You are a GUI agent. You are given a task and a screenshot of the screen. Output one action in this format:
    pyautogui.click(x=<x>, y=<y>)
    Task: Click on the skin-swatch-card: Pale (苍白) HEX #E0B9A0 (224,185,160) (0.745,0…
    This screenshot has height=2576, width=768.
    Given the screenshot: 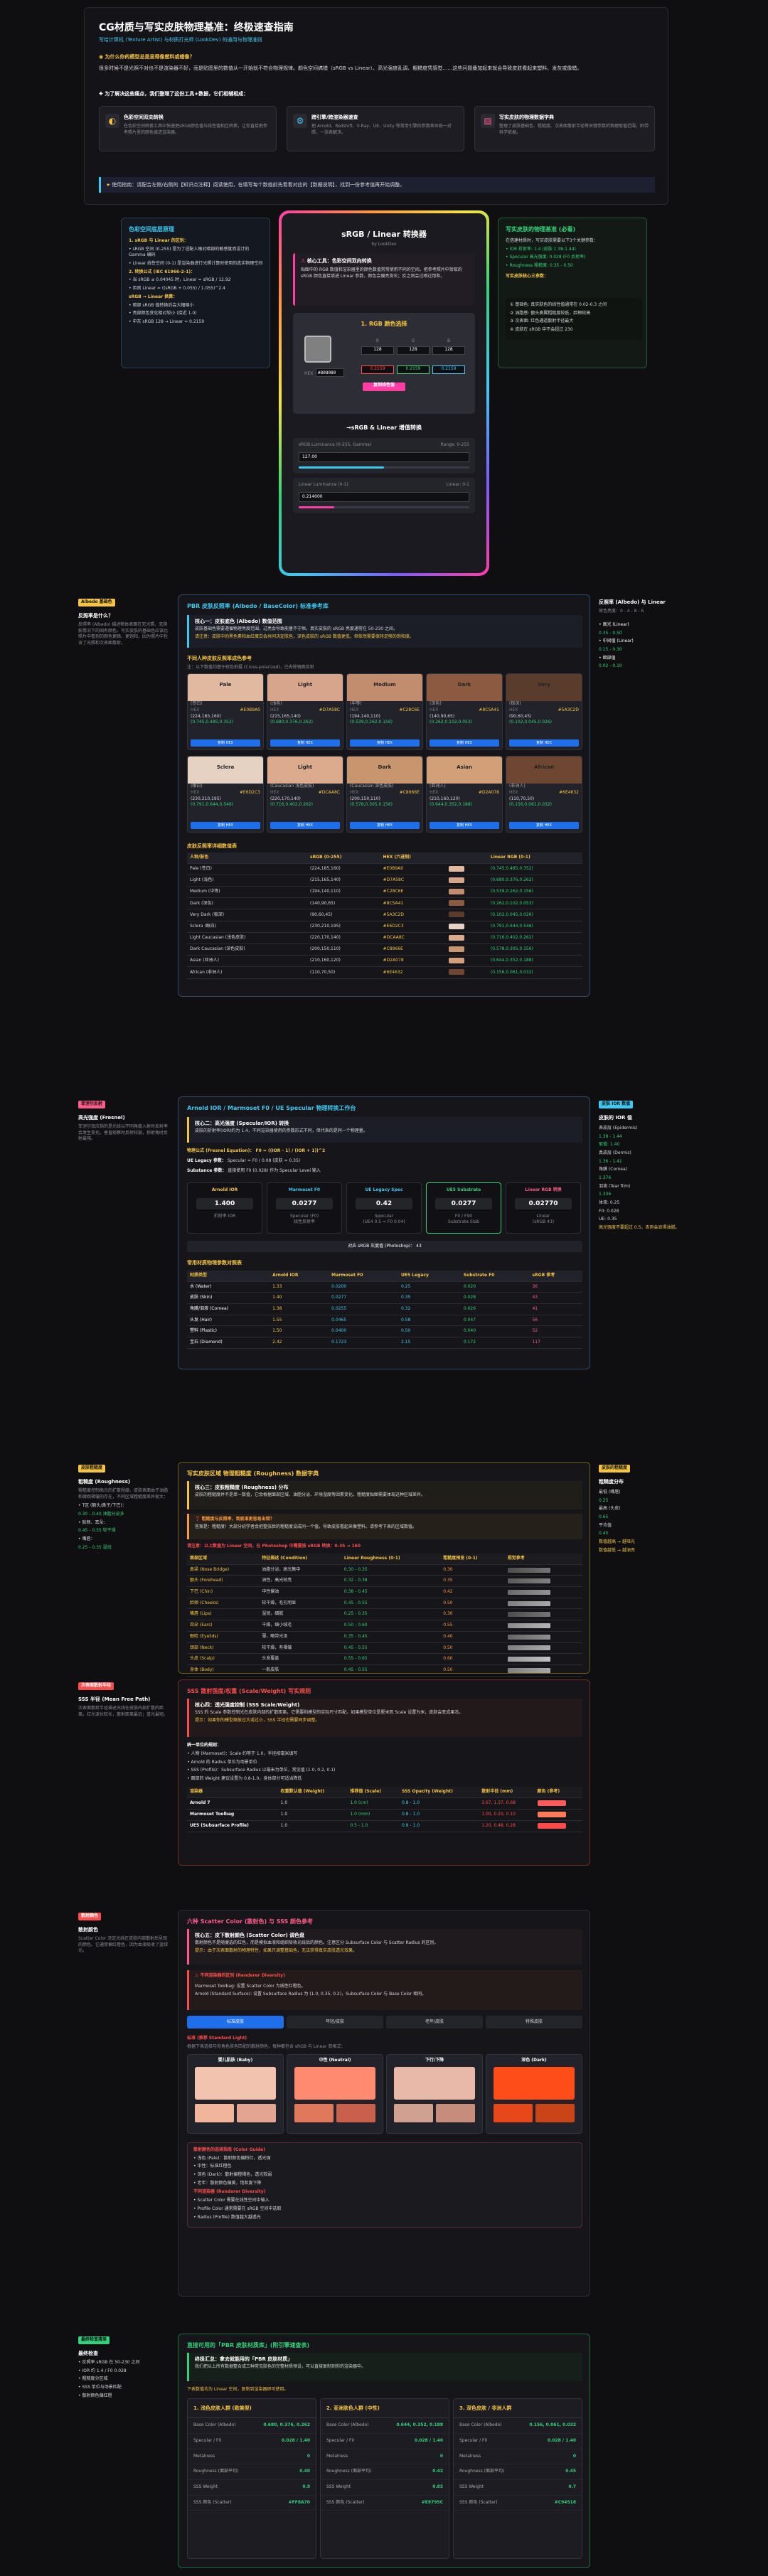 What is the action you would take?
    pyautogui.click(x=225, y=711)
    